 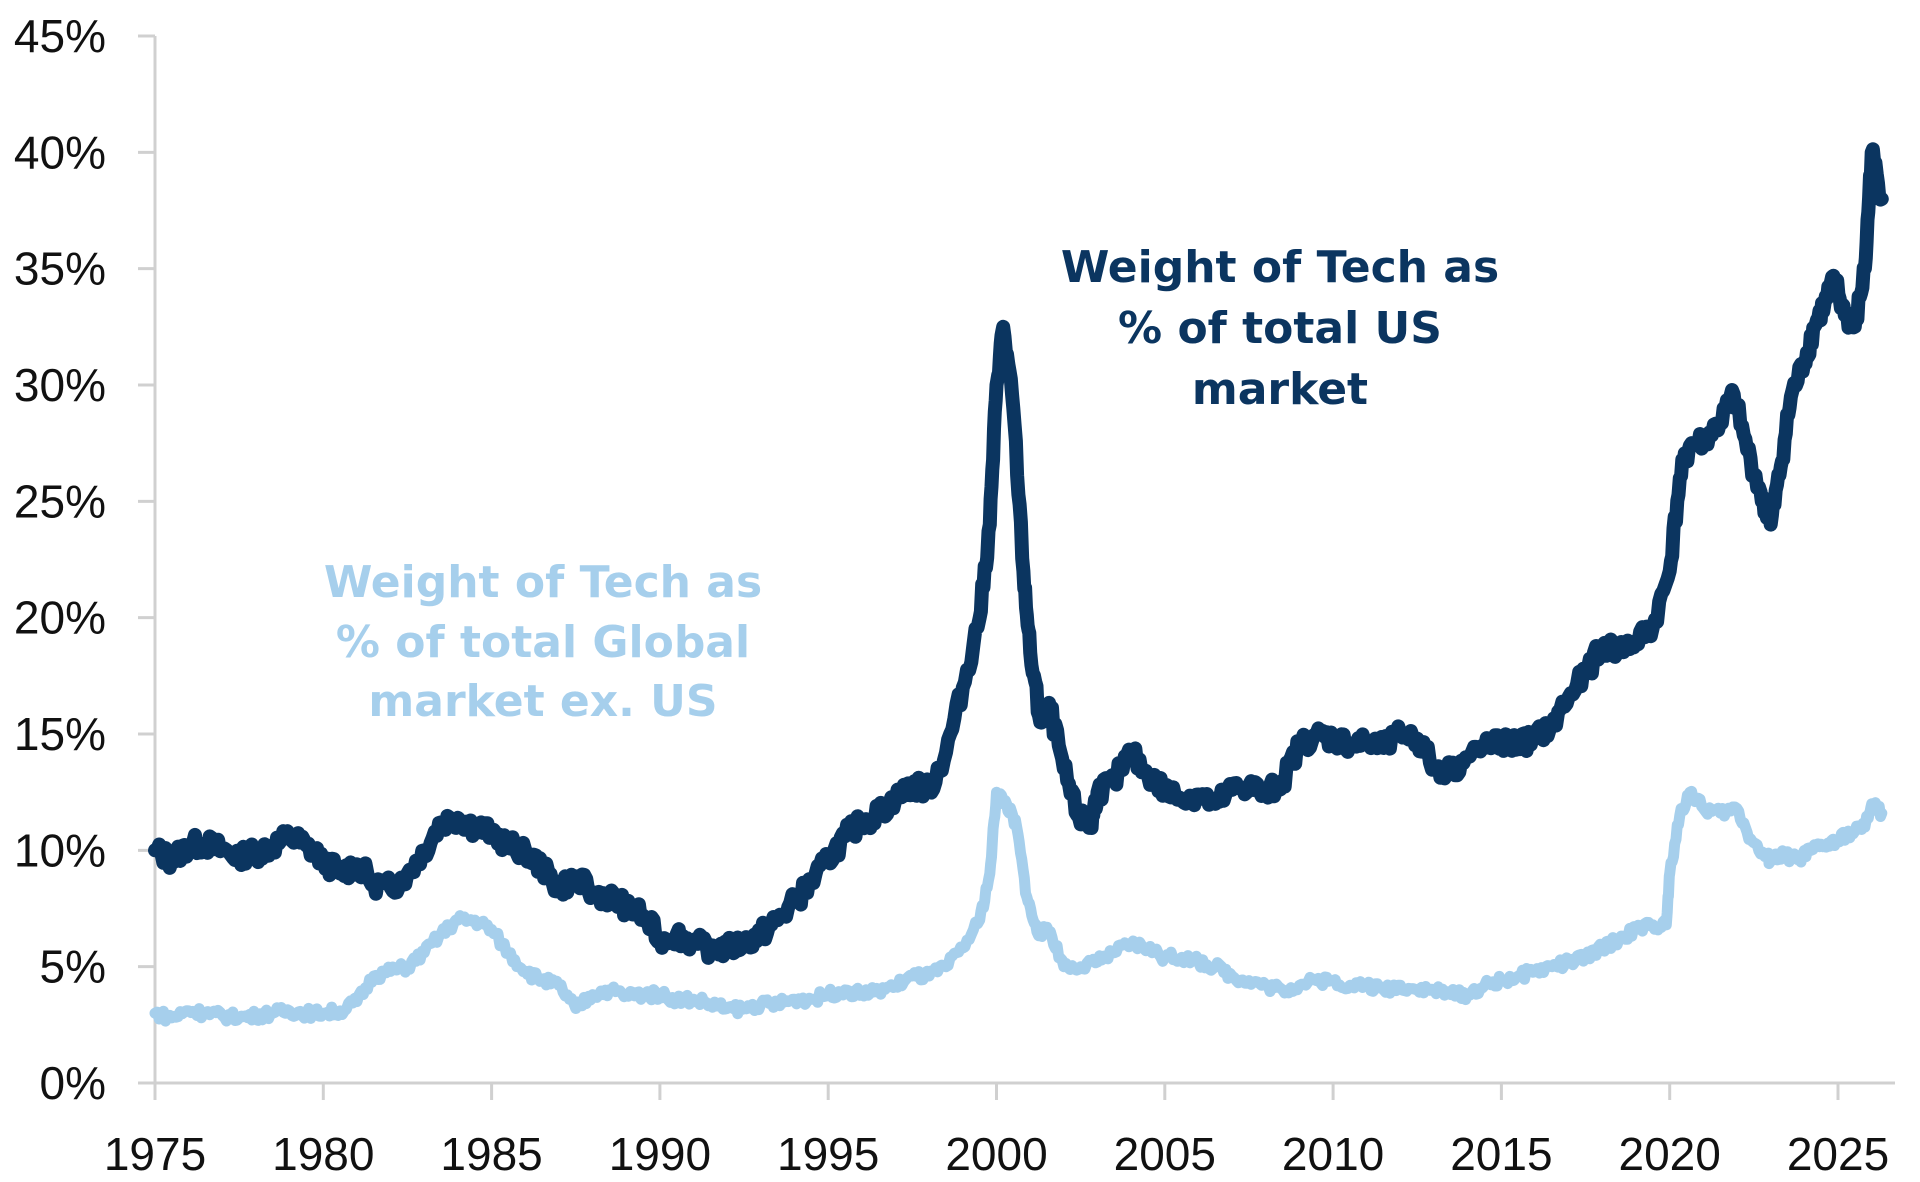 What do you see at coordinates (60, 618) in the screenshot?
I see `y-tick-label: 20%` at bounding box center [60, 618].